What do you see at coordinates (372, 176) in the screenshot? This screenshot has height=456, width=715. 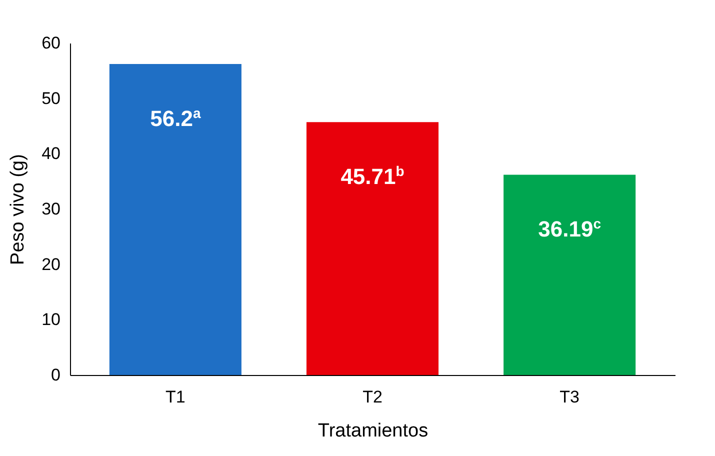 I see `data-label: 45.71$^{b}$` at bounding box center [372, 176].